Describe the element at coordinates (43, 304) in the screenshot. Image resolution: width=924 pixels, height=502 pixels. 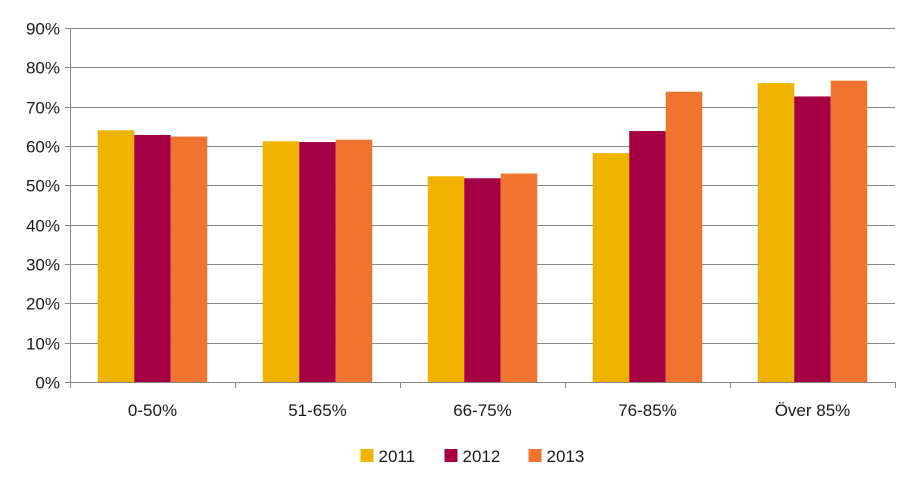
I see `y-tick-label: 20%` at that location.